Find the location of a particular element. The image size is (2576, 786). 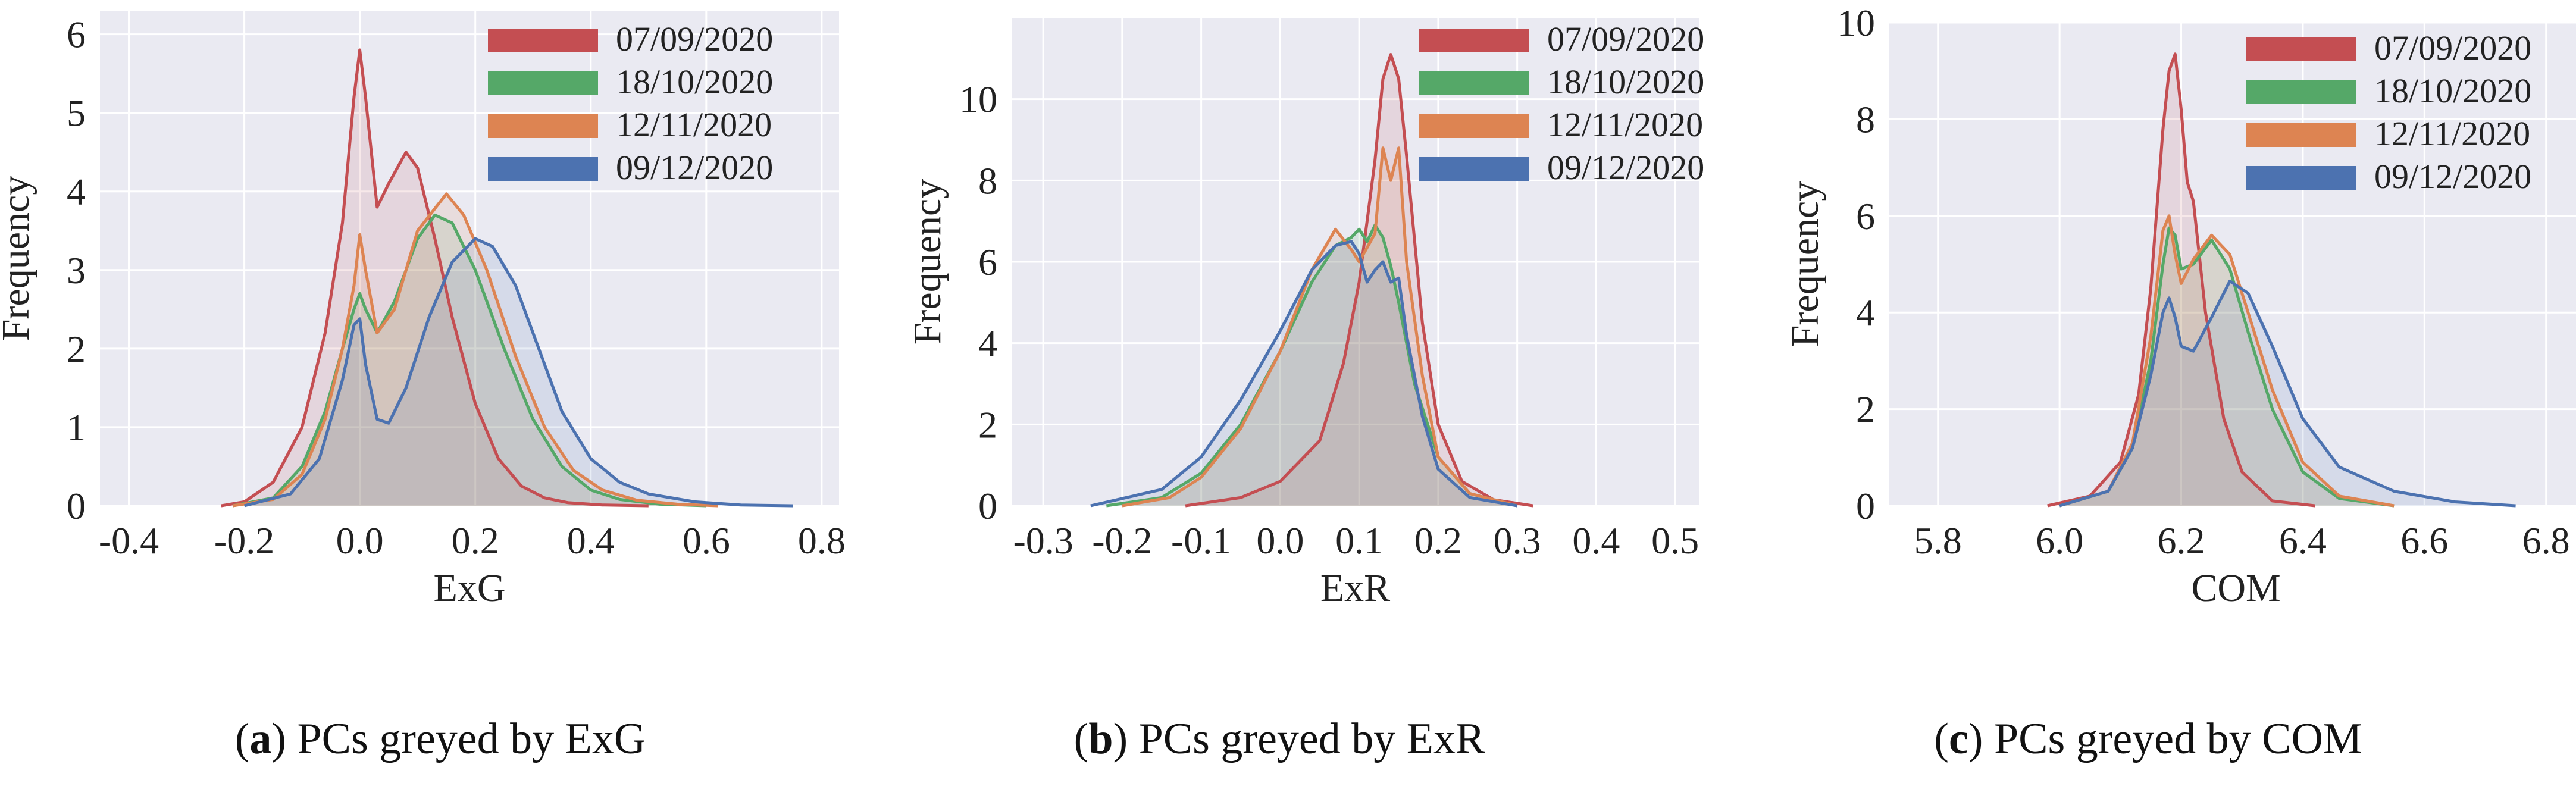

x-axis-label: COM is located at coordinates (2235, 588).